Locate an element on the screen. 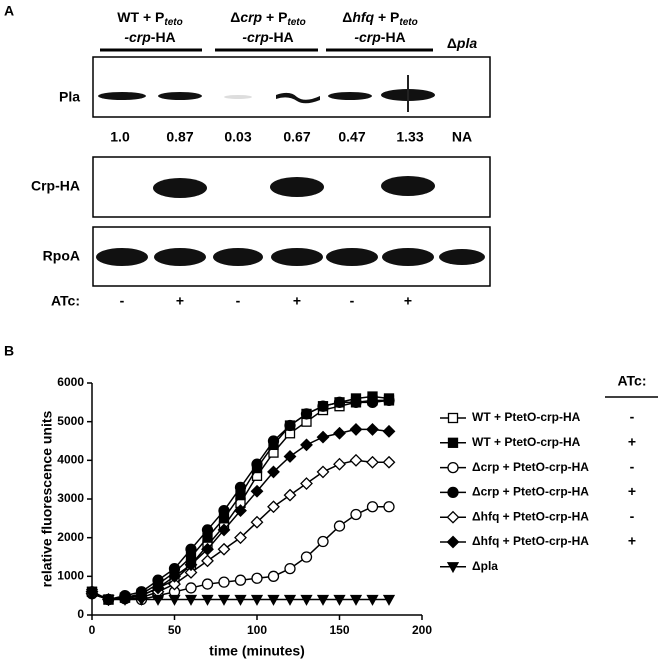 This screenshot has width=660, height=663. y-tick-label: 5000 is located at coordinates (70, 421).